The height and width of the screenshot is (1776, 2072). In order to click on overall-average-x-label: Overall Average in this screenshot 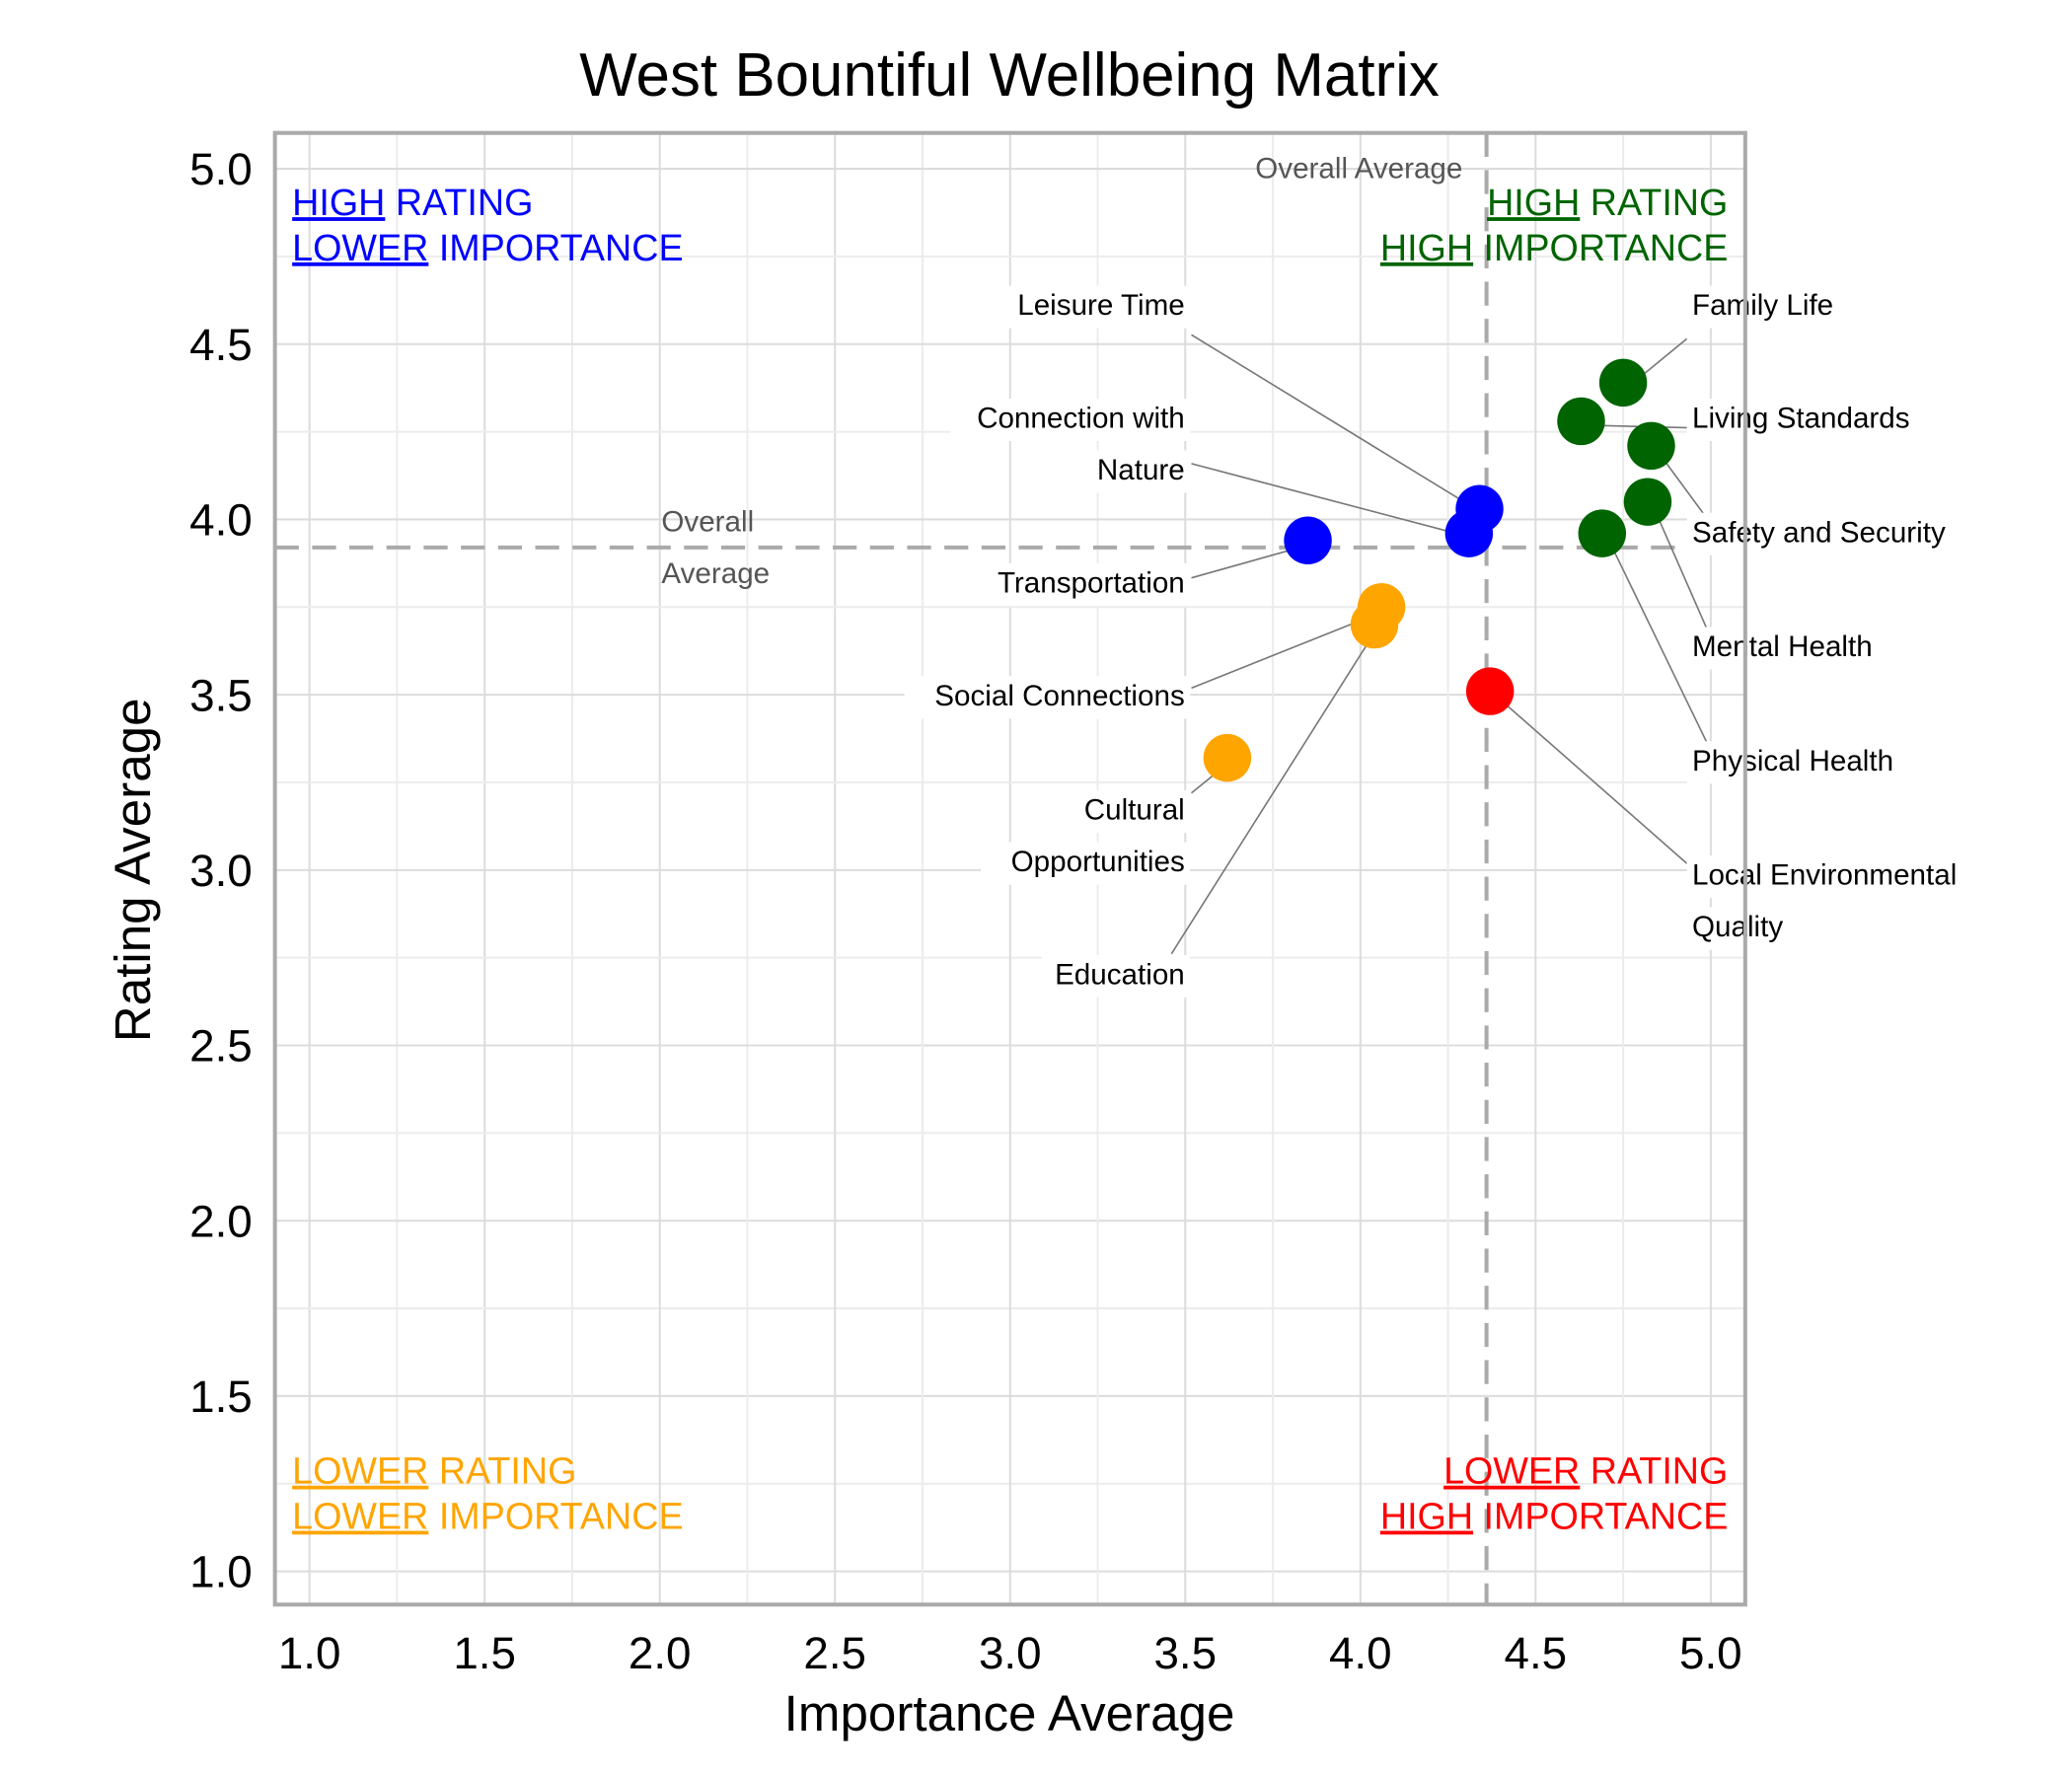, I will do `click(1358, 168)`.